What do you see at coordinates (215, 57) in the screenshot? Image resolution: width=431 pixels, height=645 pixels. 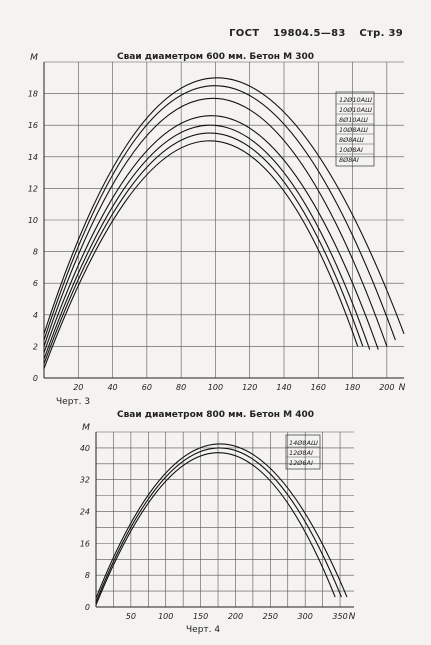 I see `chart-1-title: Сваи диаметром 600 мм. Бетон М 300` at bounding box center [215, 57].